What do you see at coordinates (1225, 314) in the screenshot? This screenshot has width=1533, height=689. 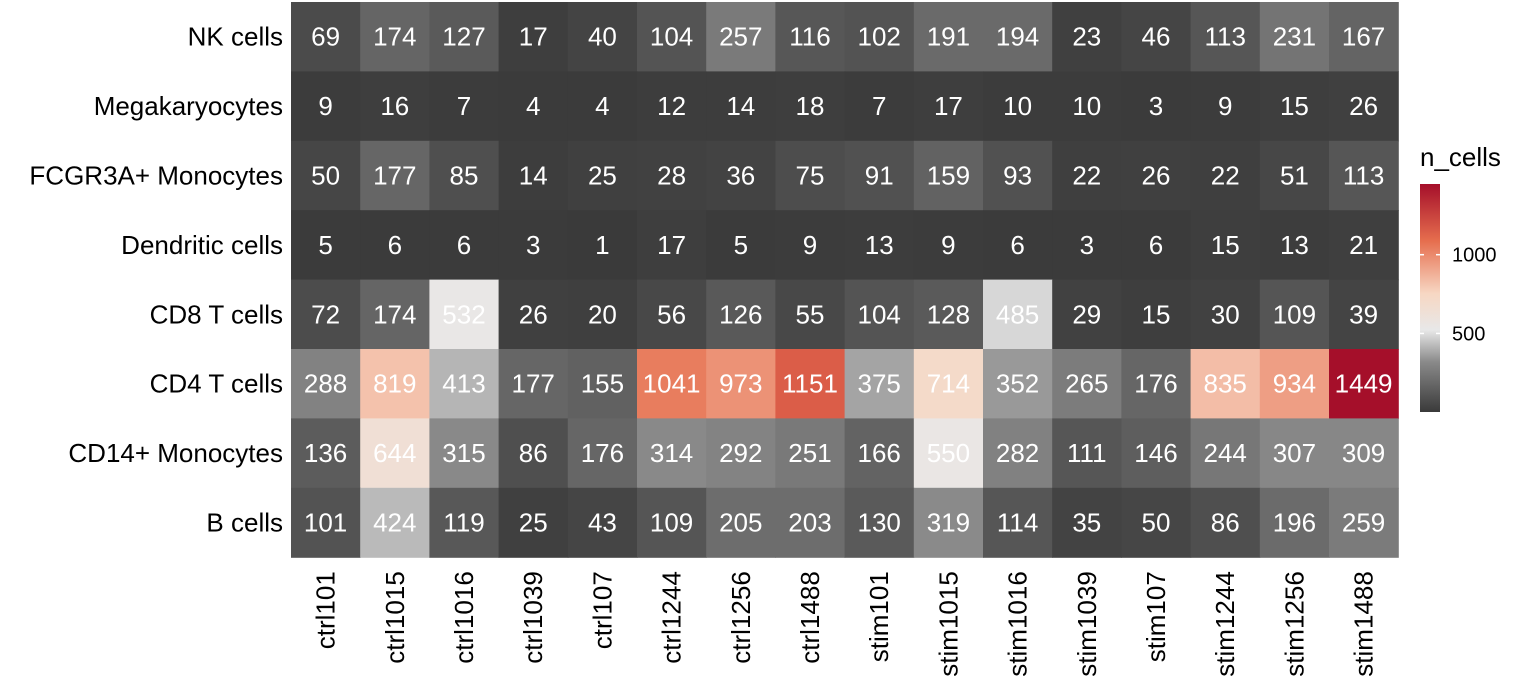 I see `cell-value-label: 30` at bounding box center [1225, 314].